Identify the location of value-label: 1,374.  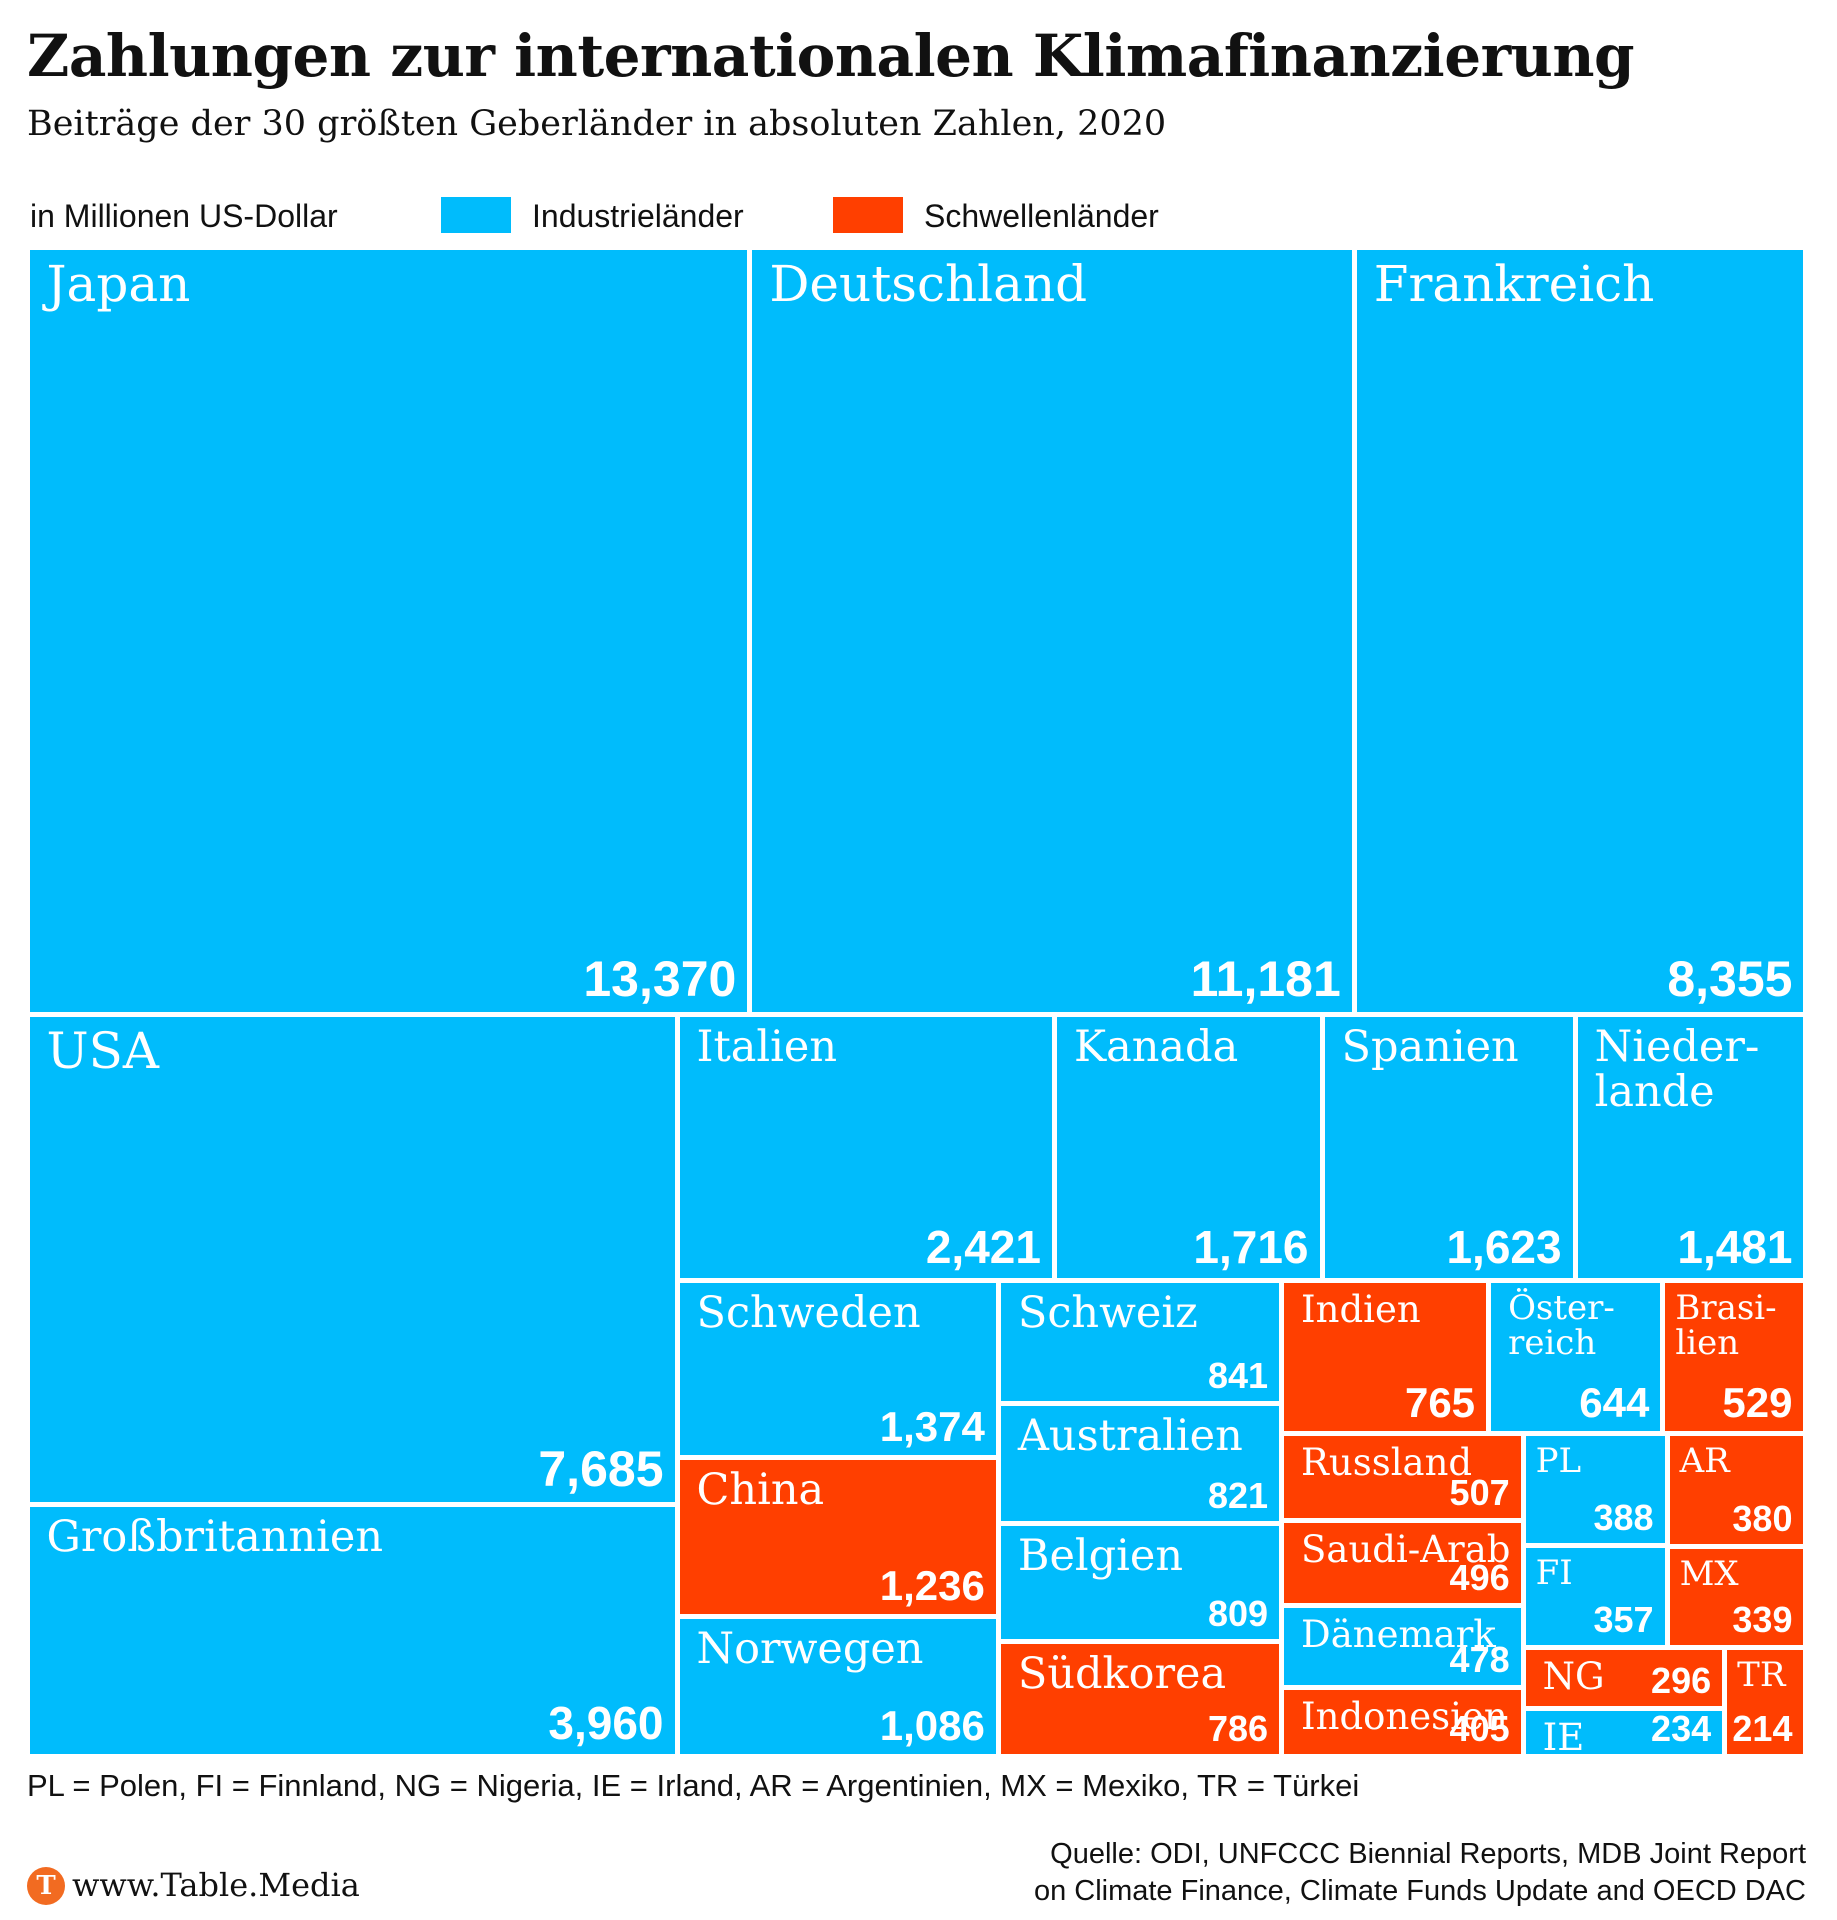
(932, 1426).